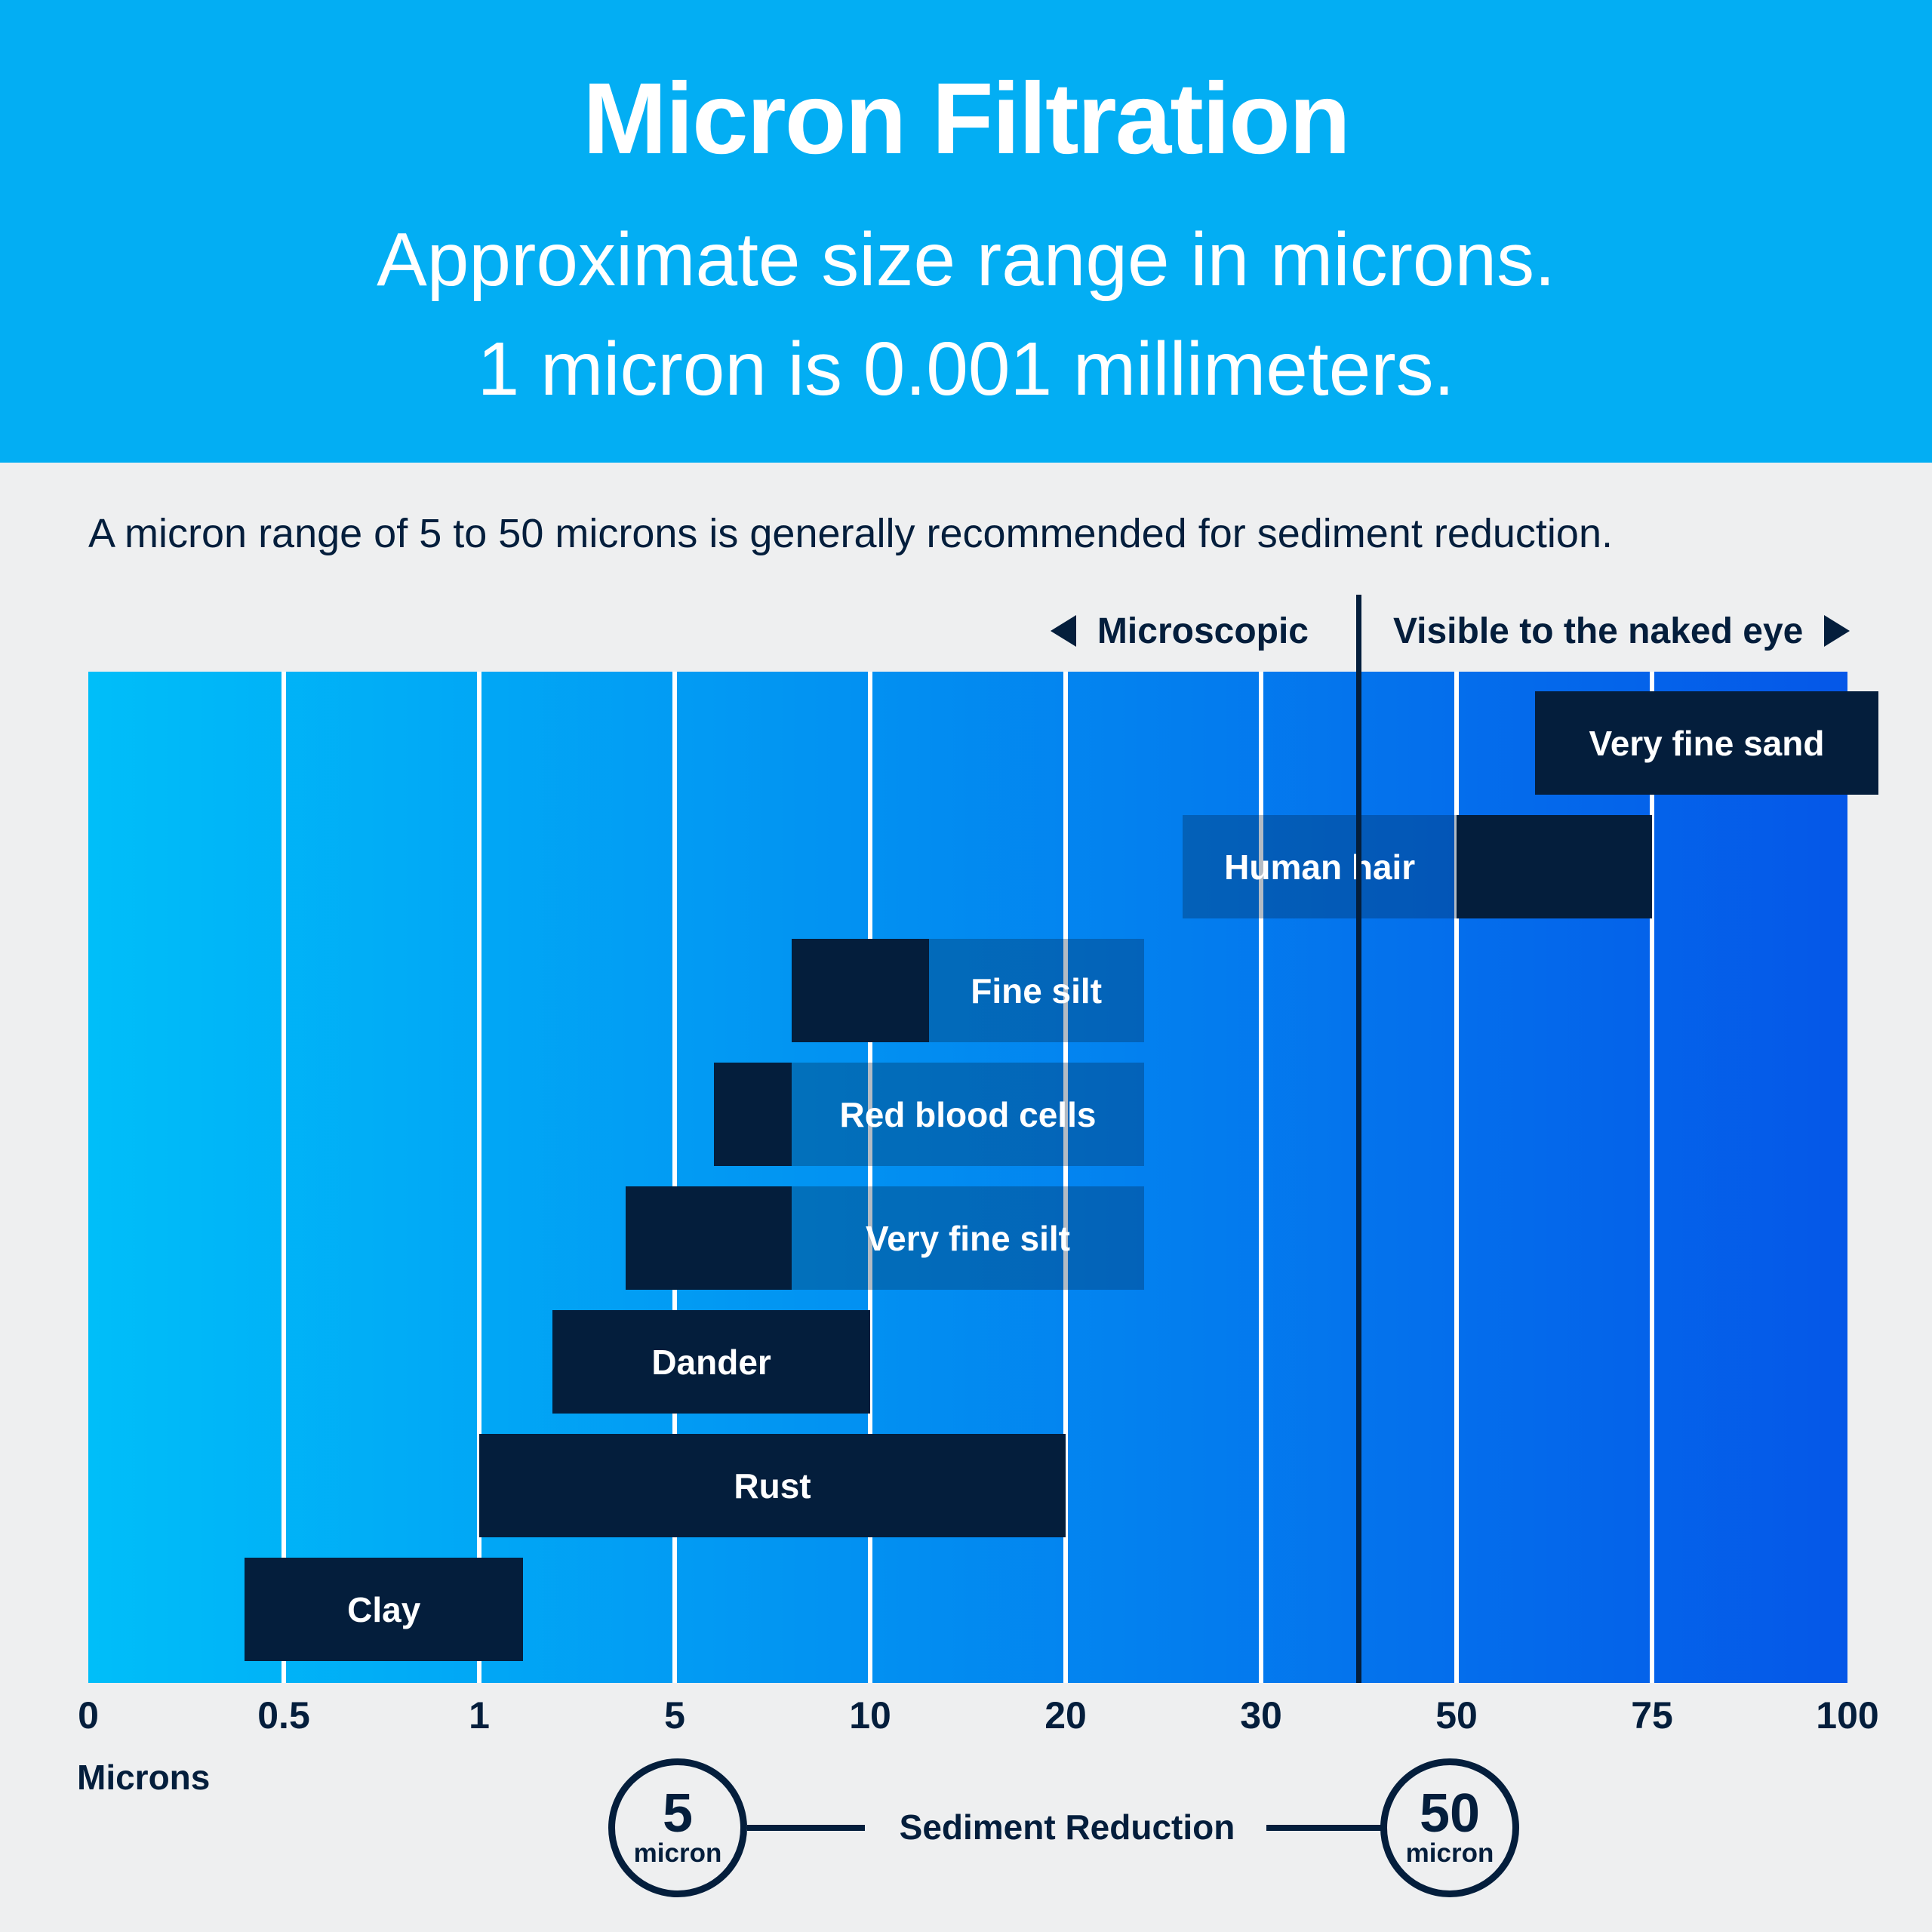  I want to click on legend-microscopic: Microscopic, so click(1179, 631).